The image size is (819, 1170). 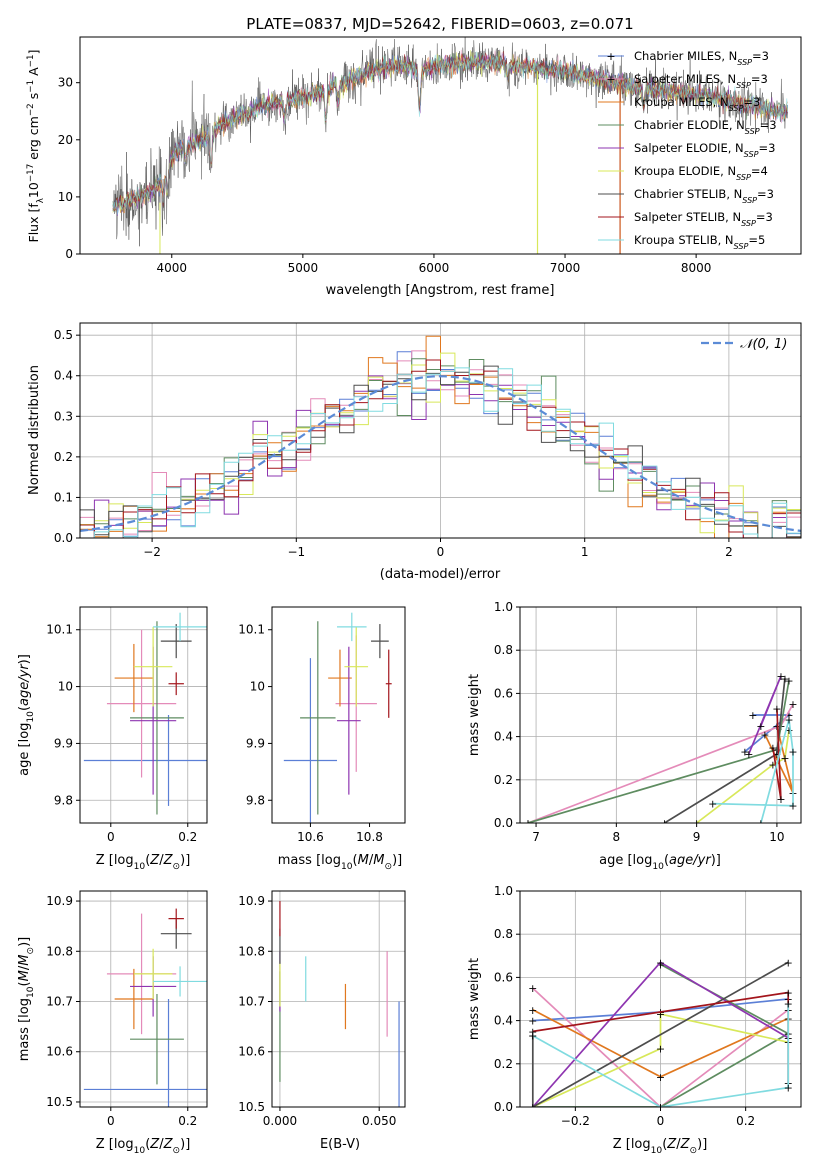 What do you see at coordinates (63, 800) in the screenshot?
I see `y-tick-label: 9.8` at bounding box center [63, 800].